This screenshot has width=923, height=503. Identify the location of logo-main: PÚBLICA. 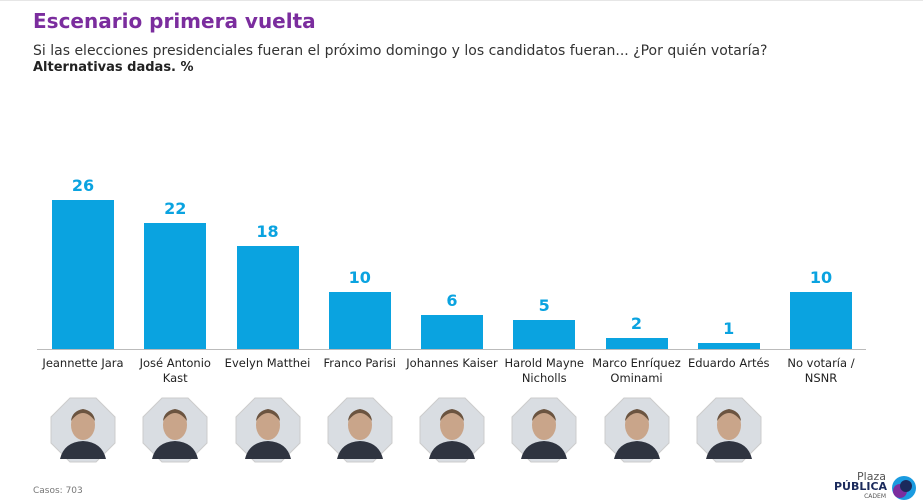
(861, 486).